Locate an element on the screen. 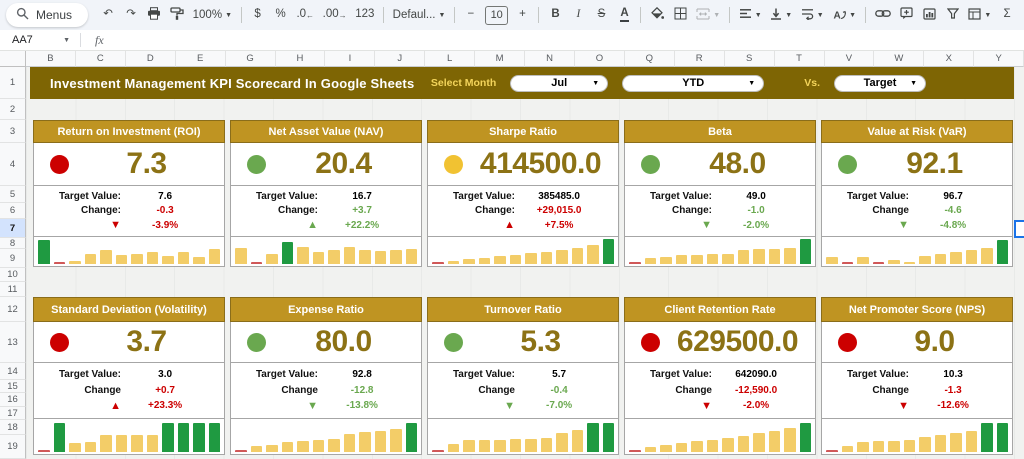 The height and width of the screenshot is (459, 1024). insert-chart-button is located at coordinates (930, 15).